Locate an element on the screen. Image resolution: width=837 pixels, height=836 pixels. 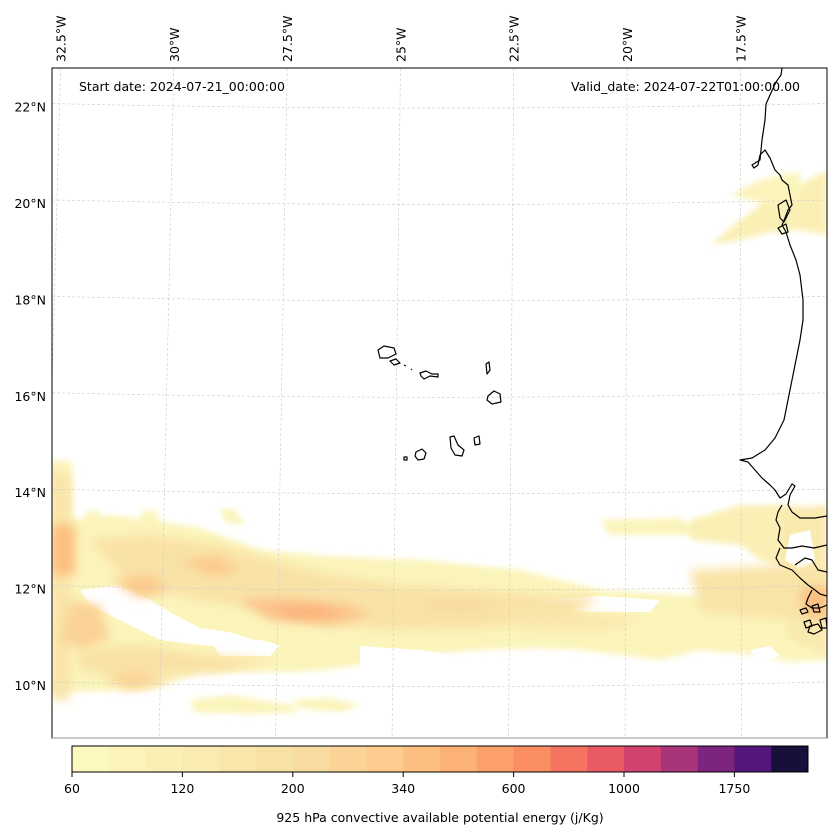
colorbar-frame is located at coordinates (440, 759).